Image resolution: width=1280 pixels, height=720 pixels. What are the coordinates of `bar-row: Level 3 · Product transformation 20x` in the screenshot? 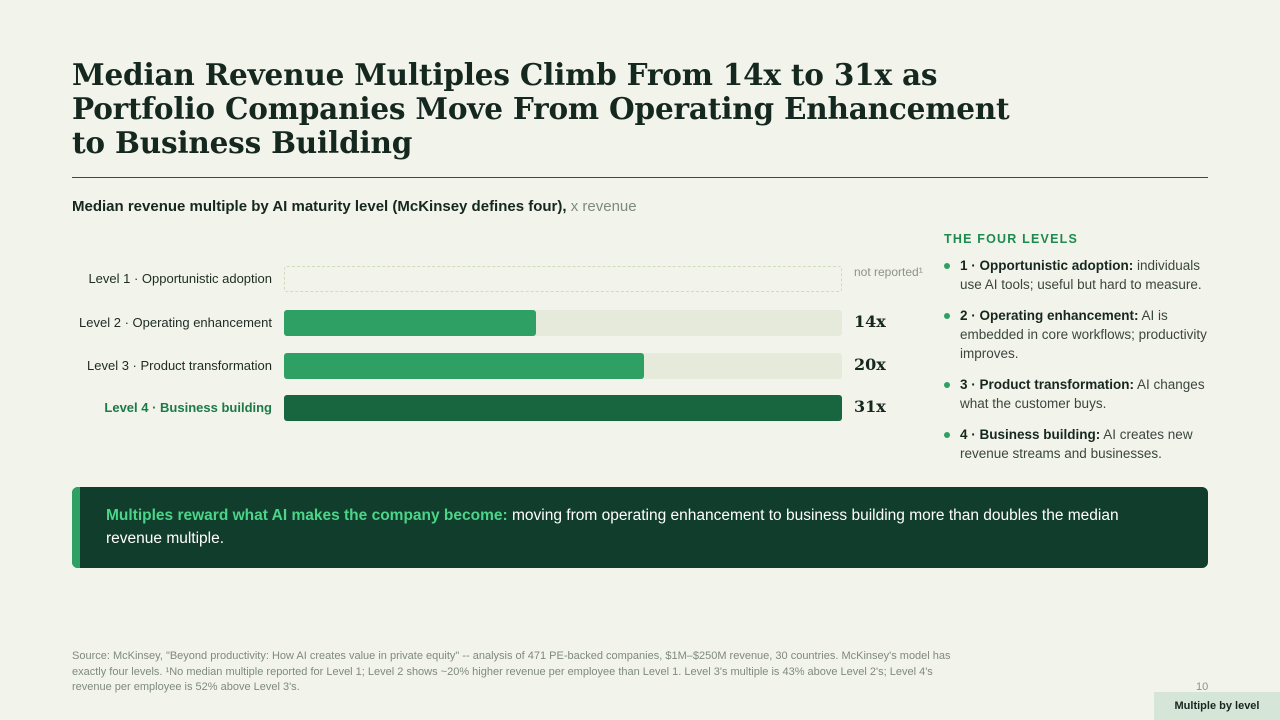 It's located at (502, 366).